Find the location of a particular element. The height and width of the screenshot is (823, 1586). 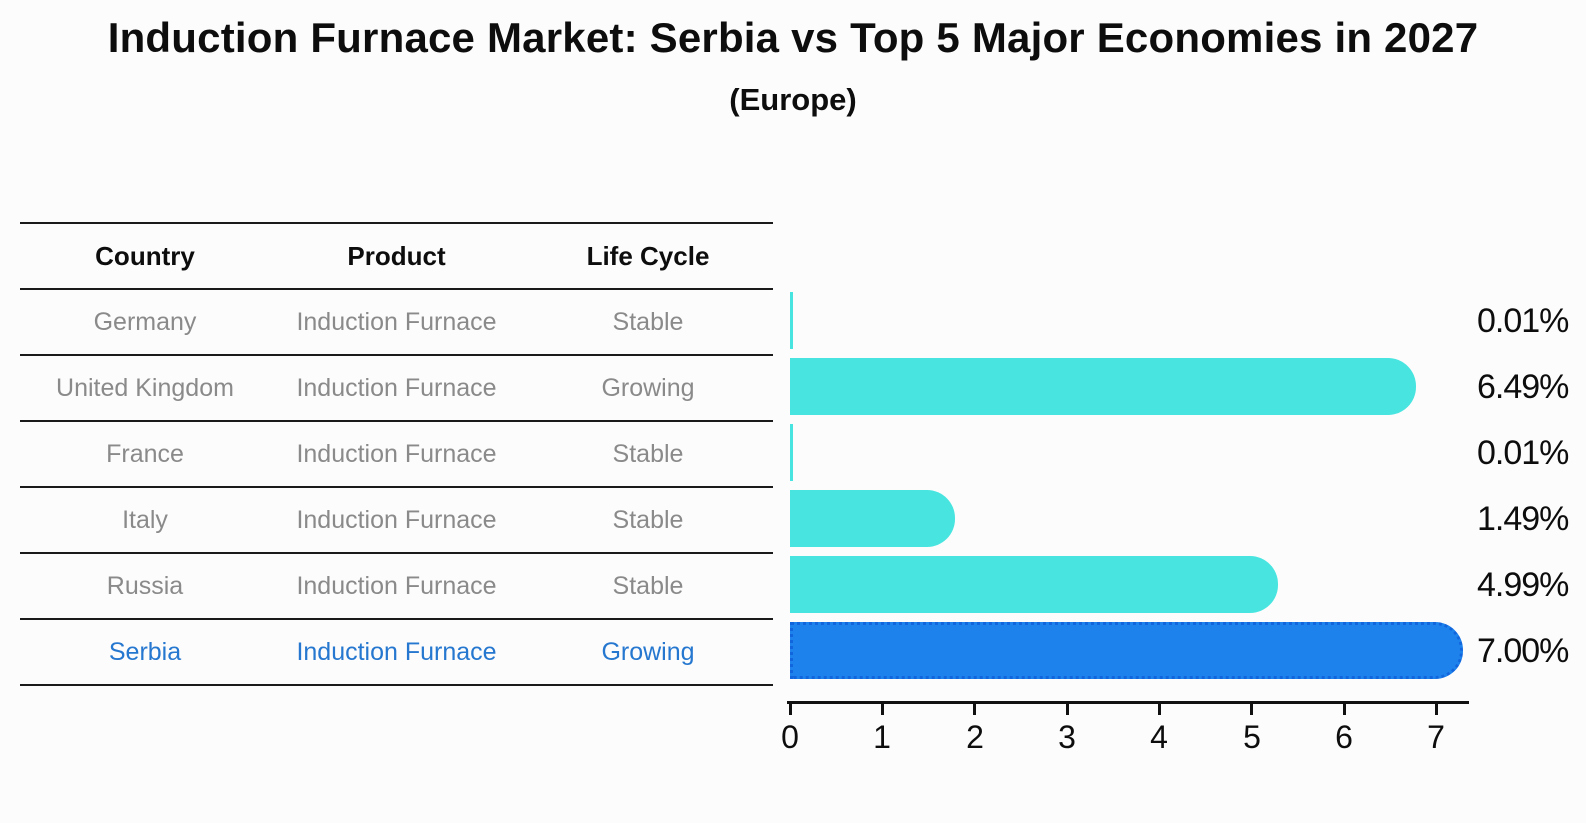

bar-france is located at coordinates (791, 452).